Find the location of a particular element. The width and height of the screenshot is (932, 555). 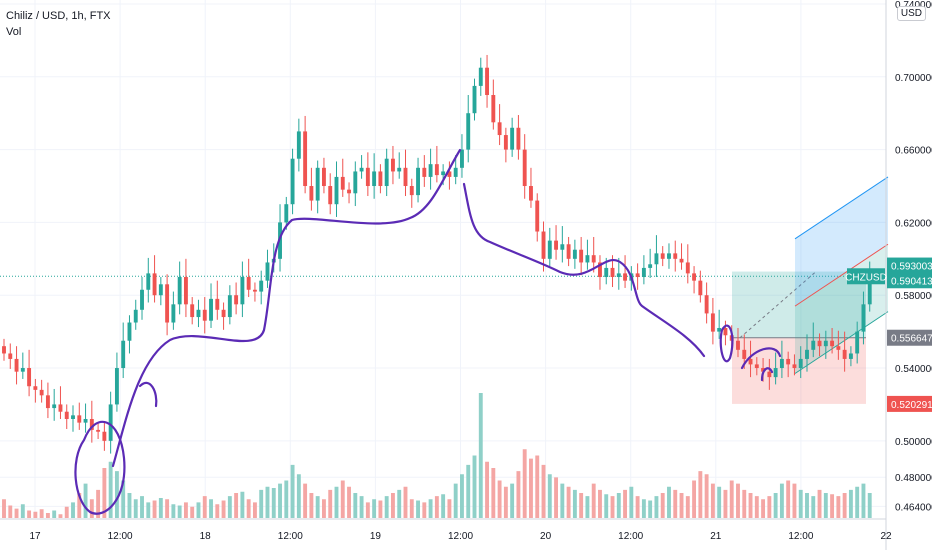

drawing-line-bottom-left is located at coordinates (100, 467).